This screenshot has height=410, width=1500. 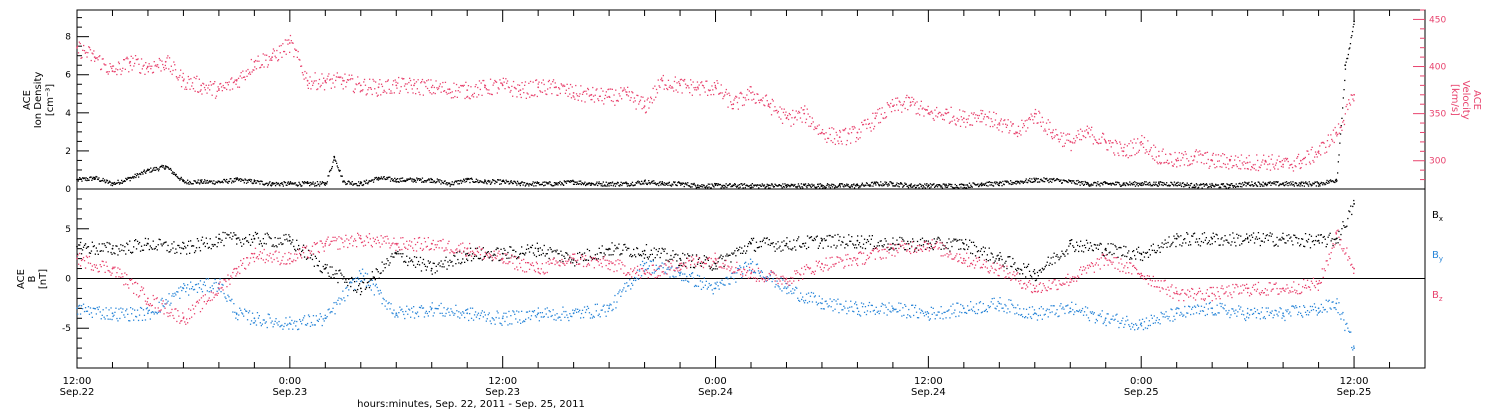 What do you see at coordinates (467, 90) in the screenshot?
I see `velocity-data-point` at bounding box center [467, 90].